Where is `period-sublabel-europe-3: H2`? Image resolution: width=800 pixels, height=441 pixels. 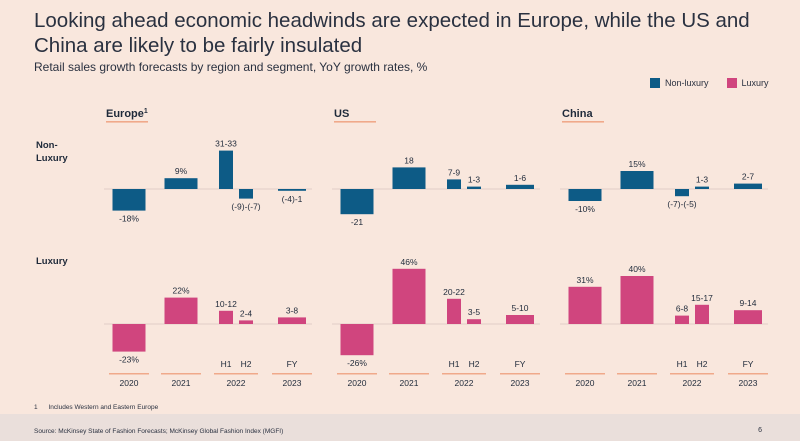 period-sublabel-europe-3: H2 is located at coordinates (246, 364).